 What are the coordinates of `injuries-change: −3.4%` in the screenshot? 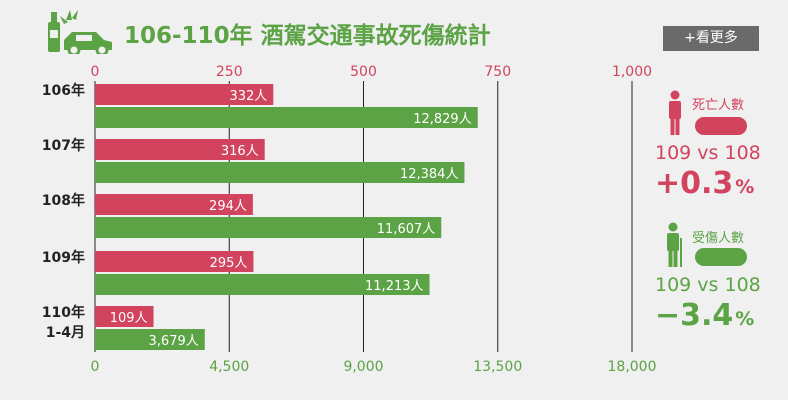 It's located at (704, 315).